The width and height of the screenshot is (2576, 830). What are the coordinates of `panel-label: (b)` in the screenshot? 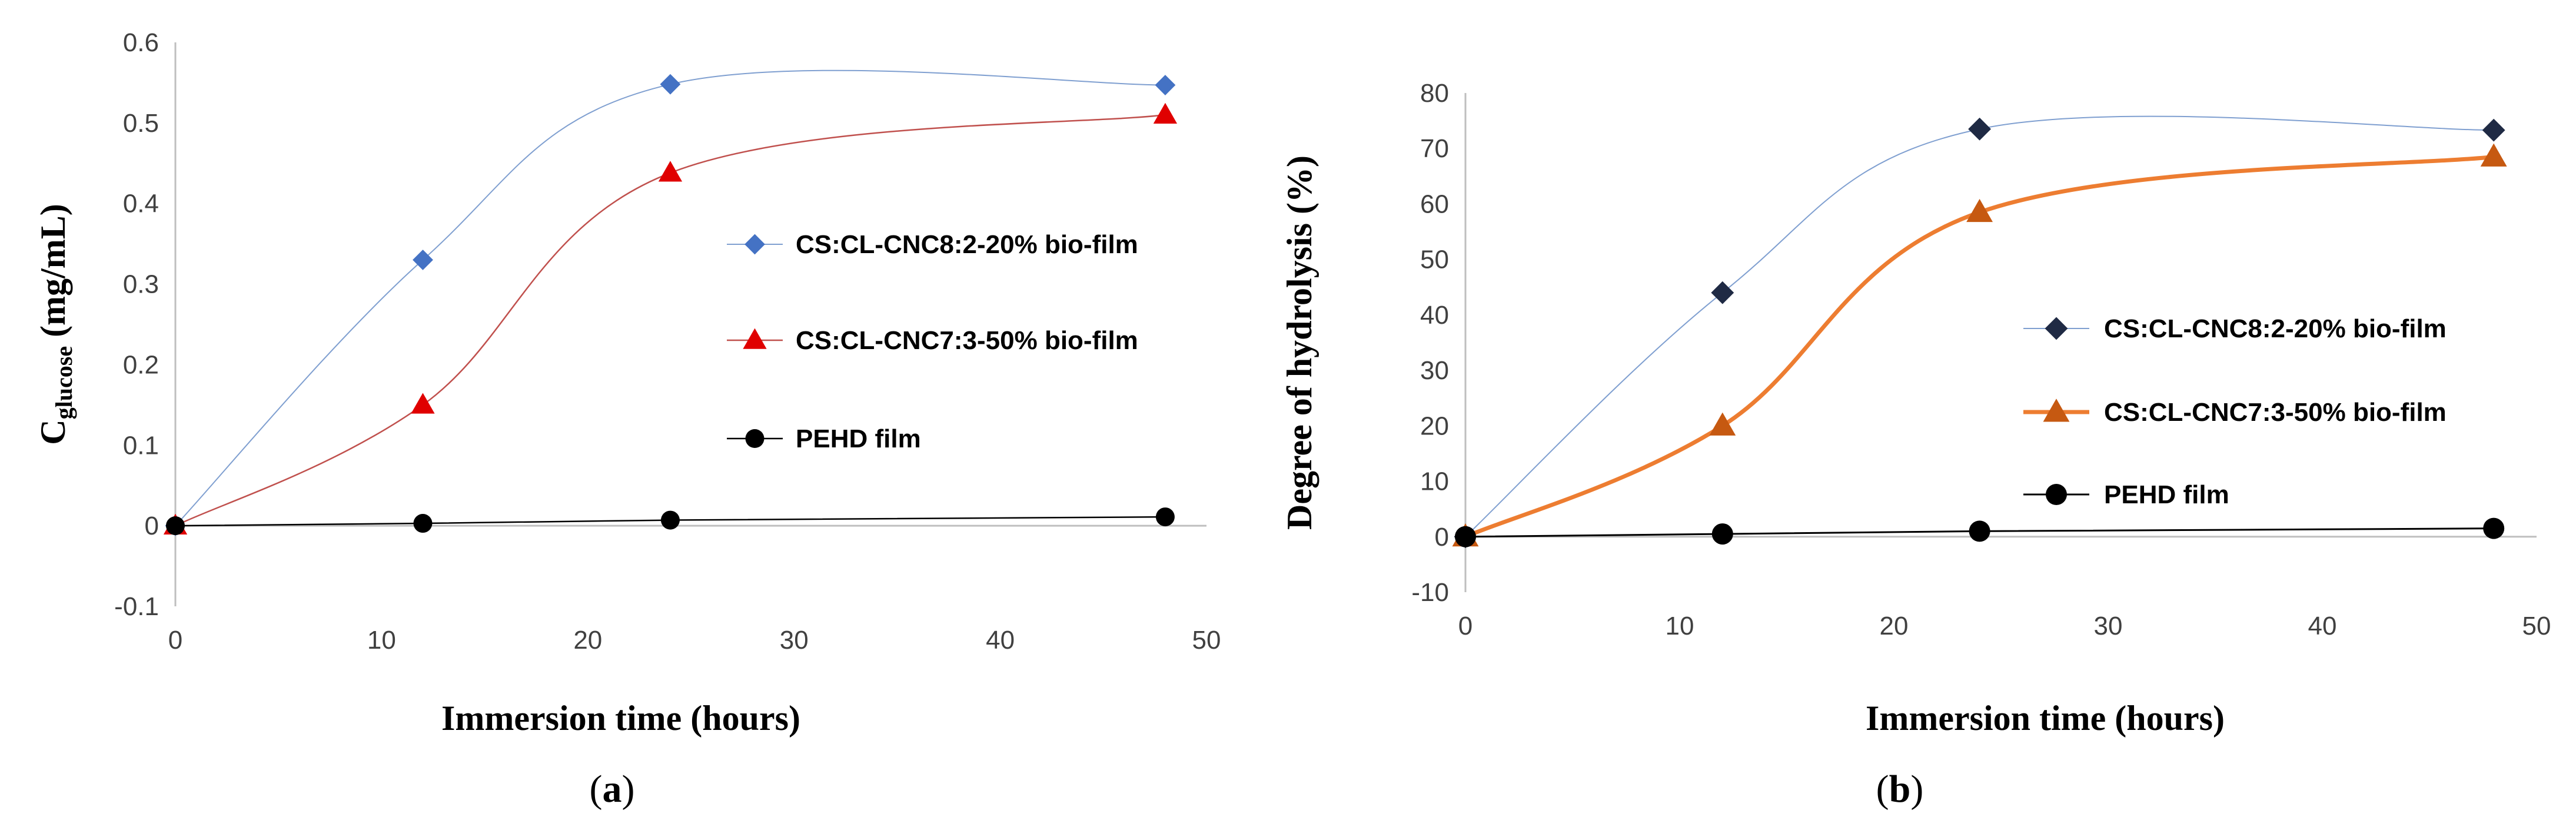 It's located at (1900, 789).